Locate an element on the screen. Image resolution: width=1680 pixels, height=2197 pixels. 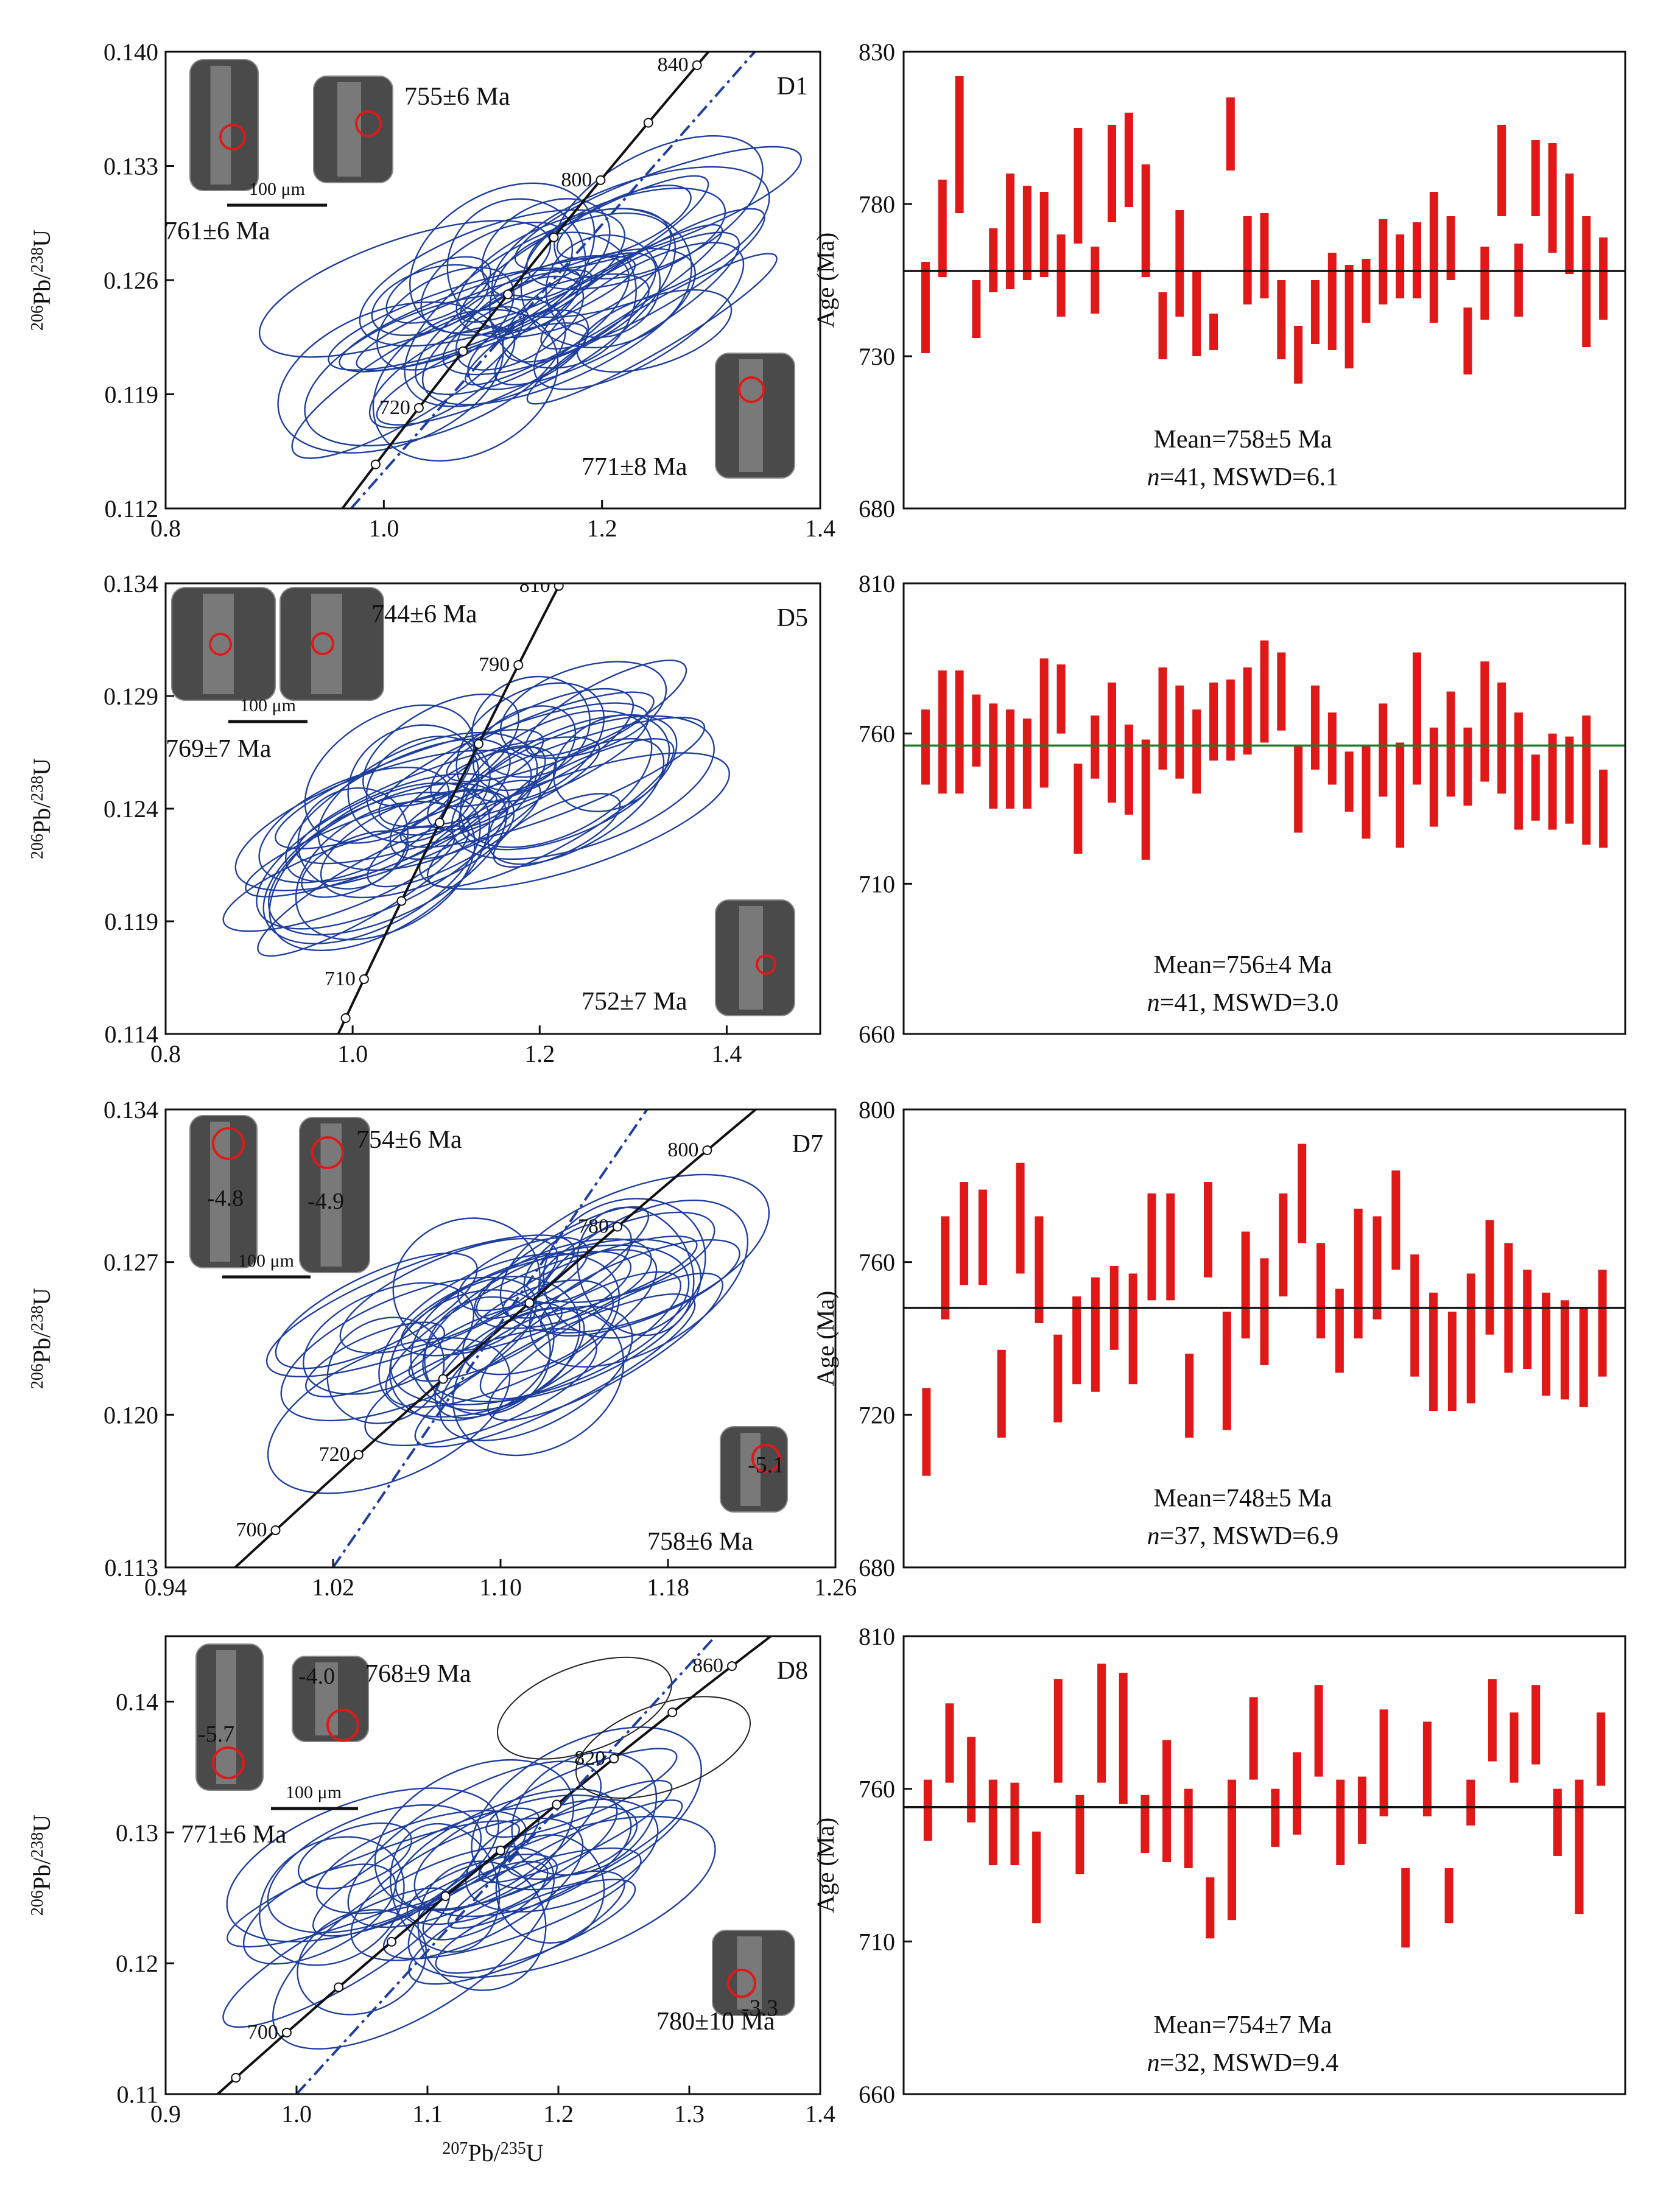
y-tick-label: 0.14 is located at coordinates (137, 1701).